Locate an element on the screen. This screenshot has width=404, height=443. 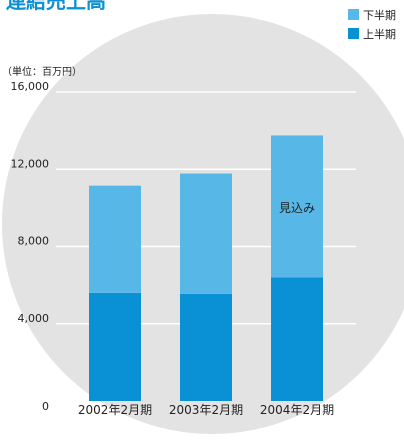
y-axis-ticks: 16,000 12,000 8,000 4,000 0 is located at coordinates (30, 246).